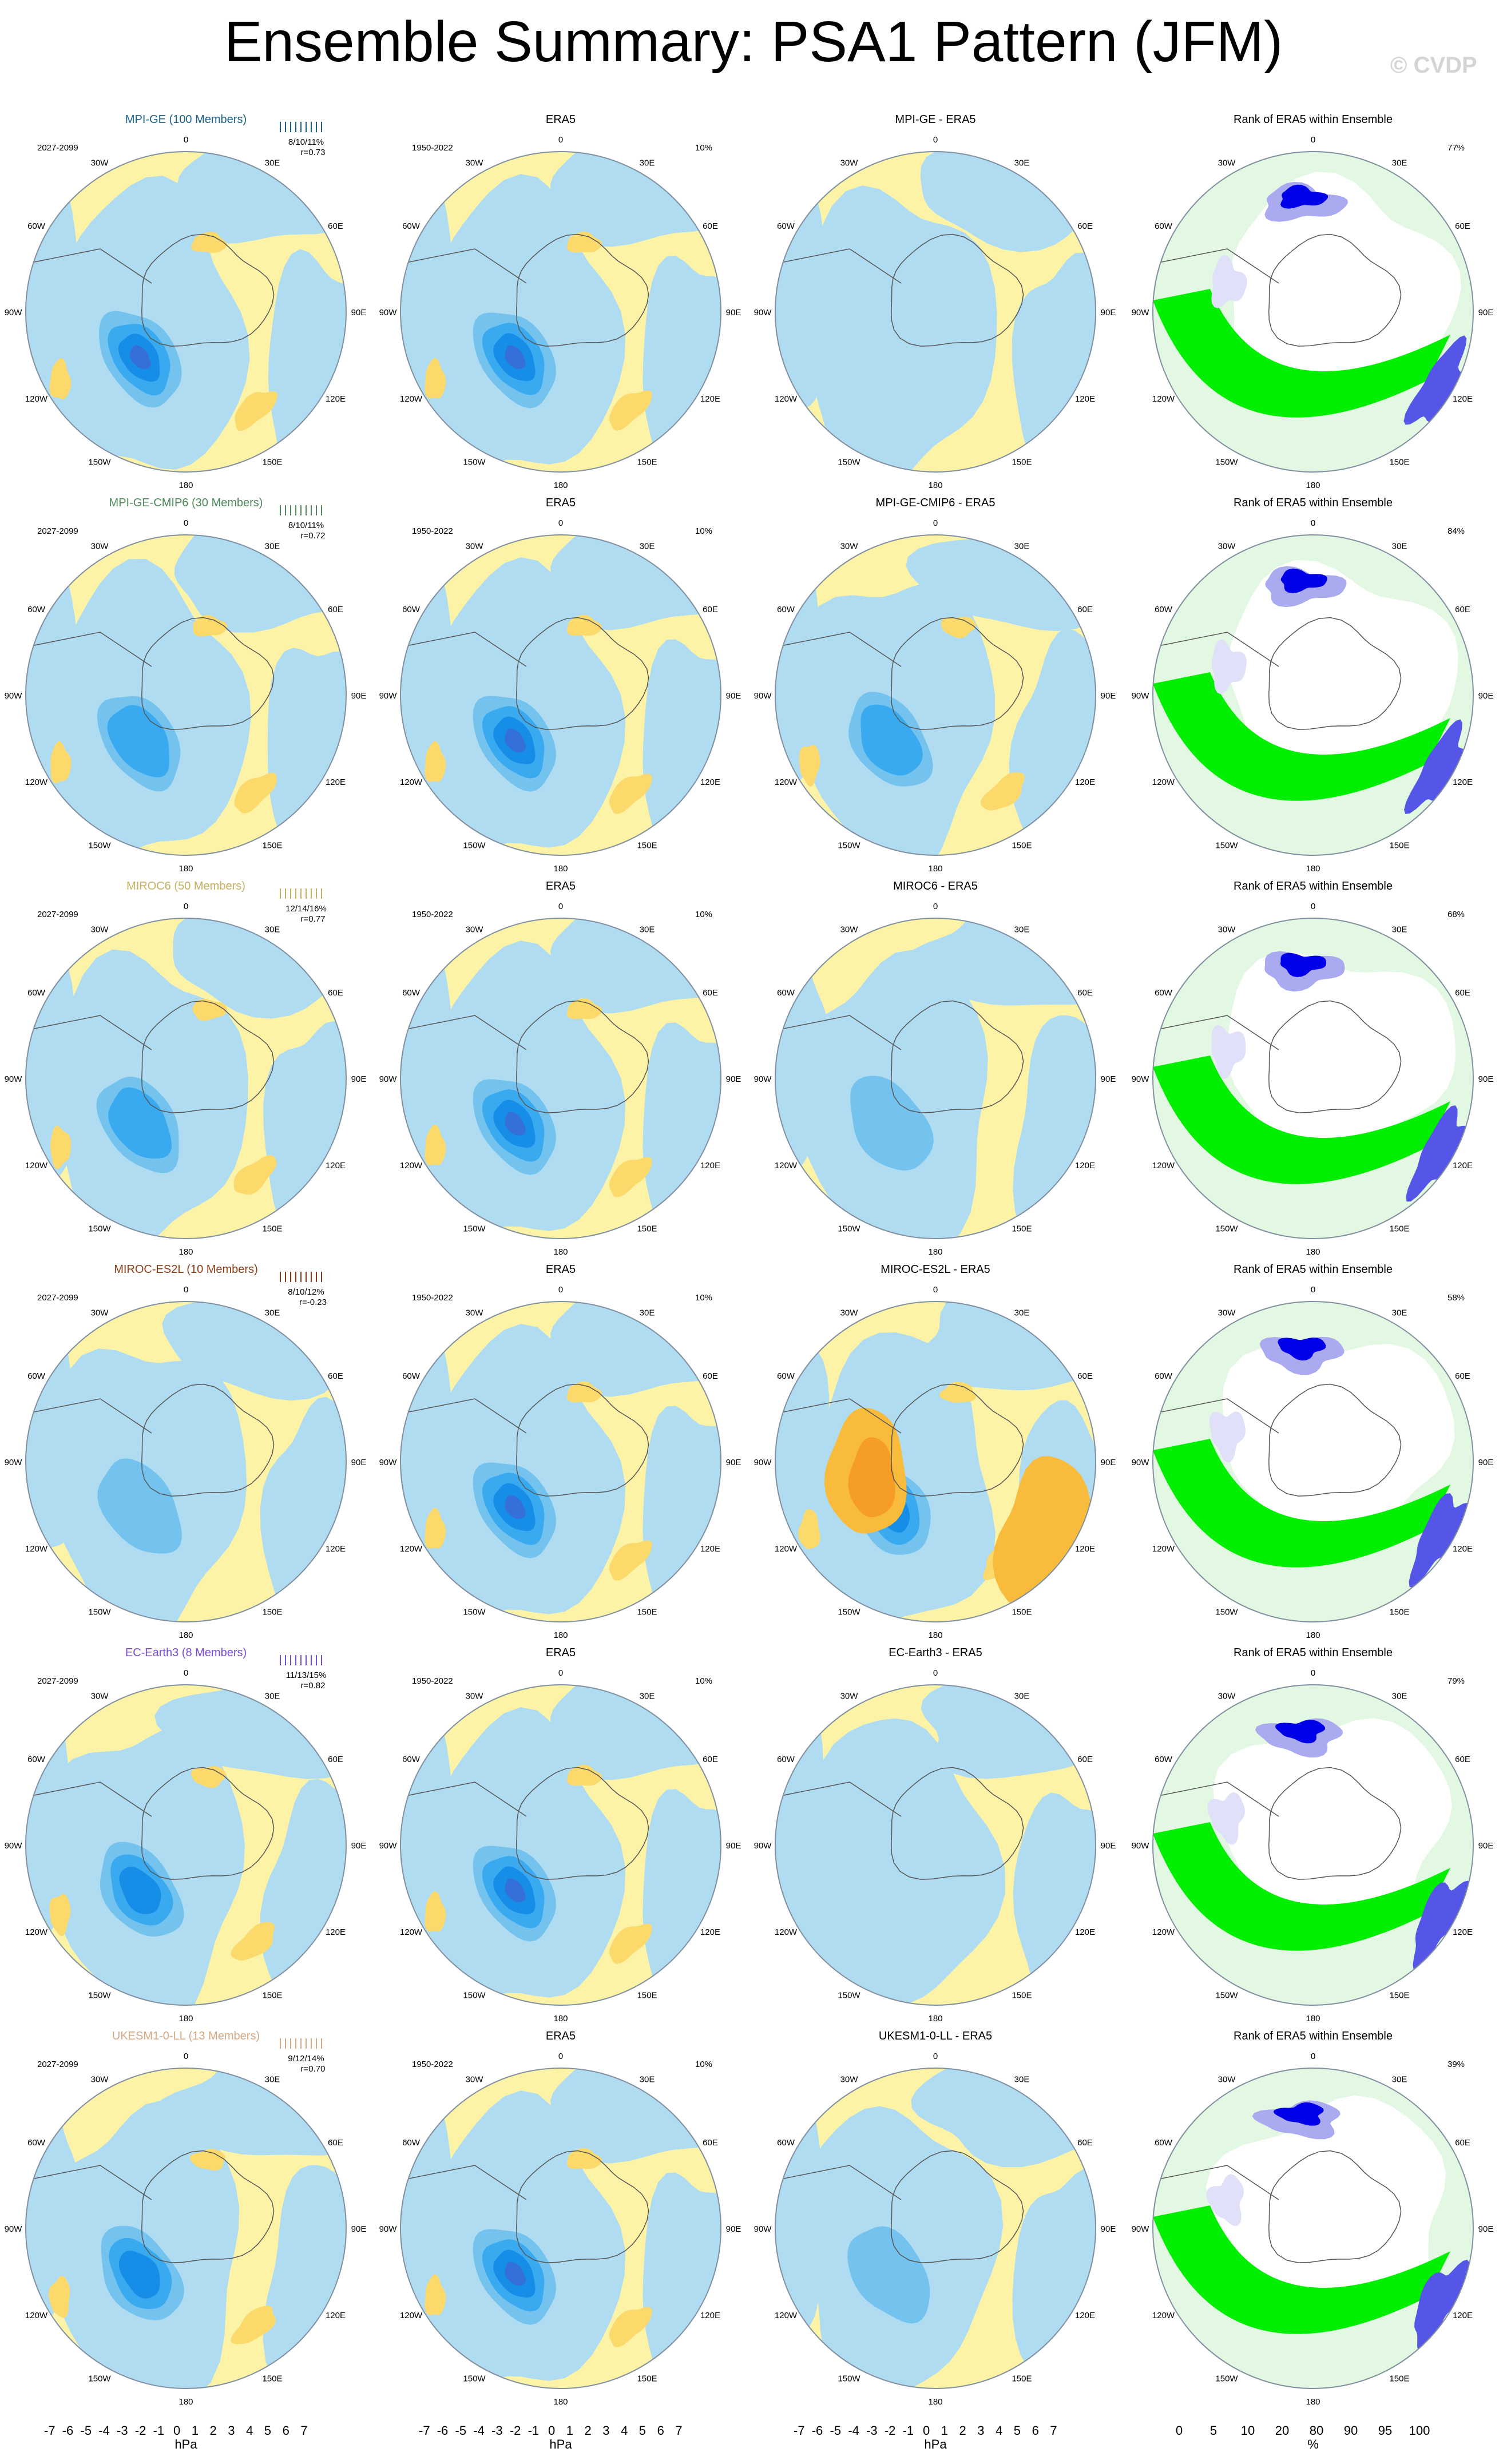  I want to click on map-panel-diff-4: 0 30E 60E 90E 120E 150E 180 150W 120W 90W 60W 30W, so click(935, 1462).